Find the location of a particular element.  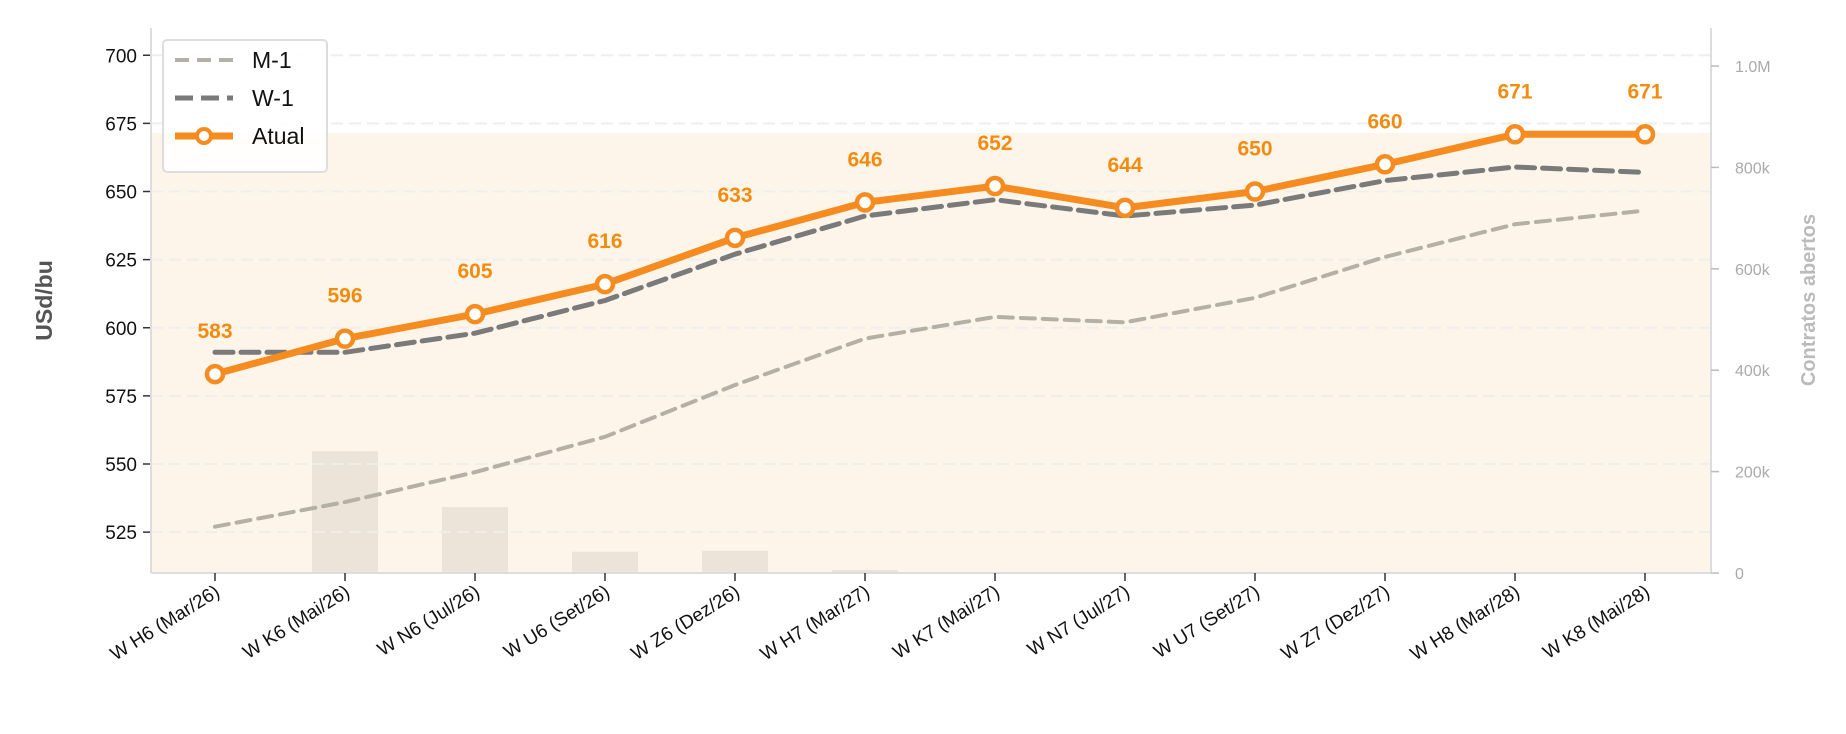

y-tick-label: 600 is located at coordinates (121, 329).